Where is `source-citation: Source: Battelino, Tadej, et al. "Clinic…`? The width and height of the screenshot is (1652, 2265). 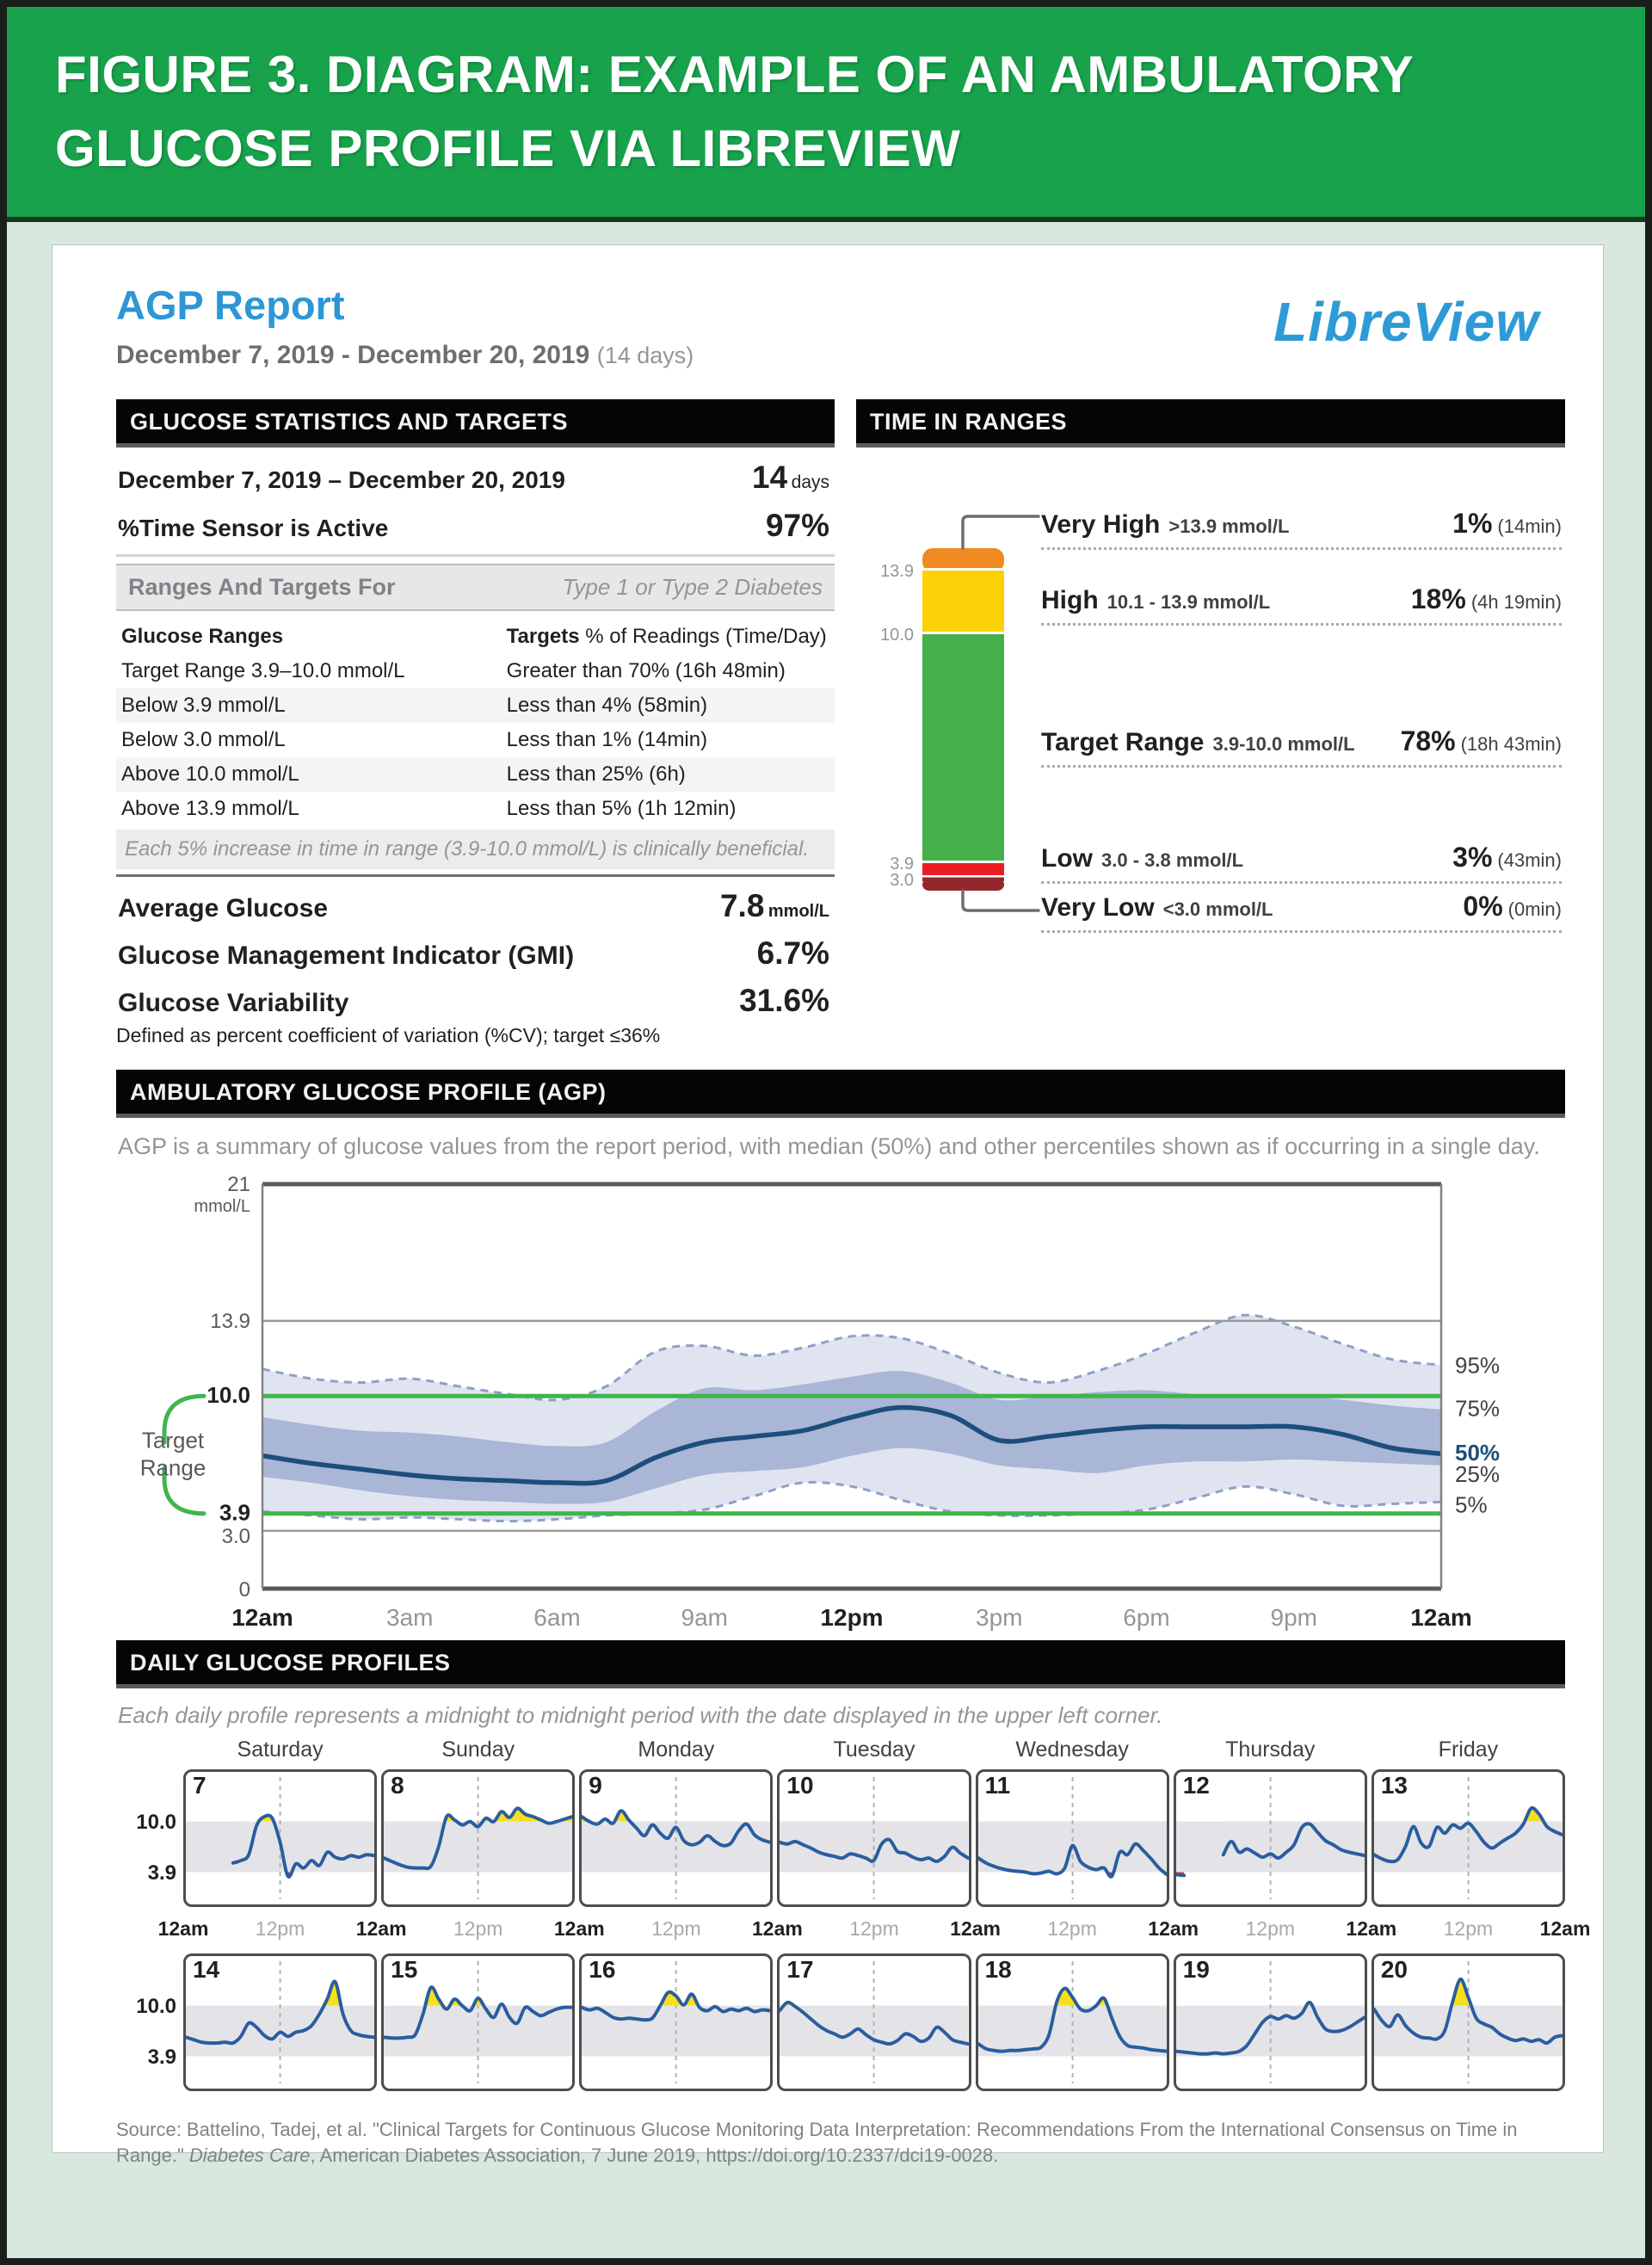 source-citation: Source: Battelino, Tadej, et al. "Clinic… is located at coordinates (817, 2143).